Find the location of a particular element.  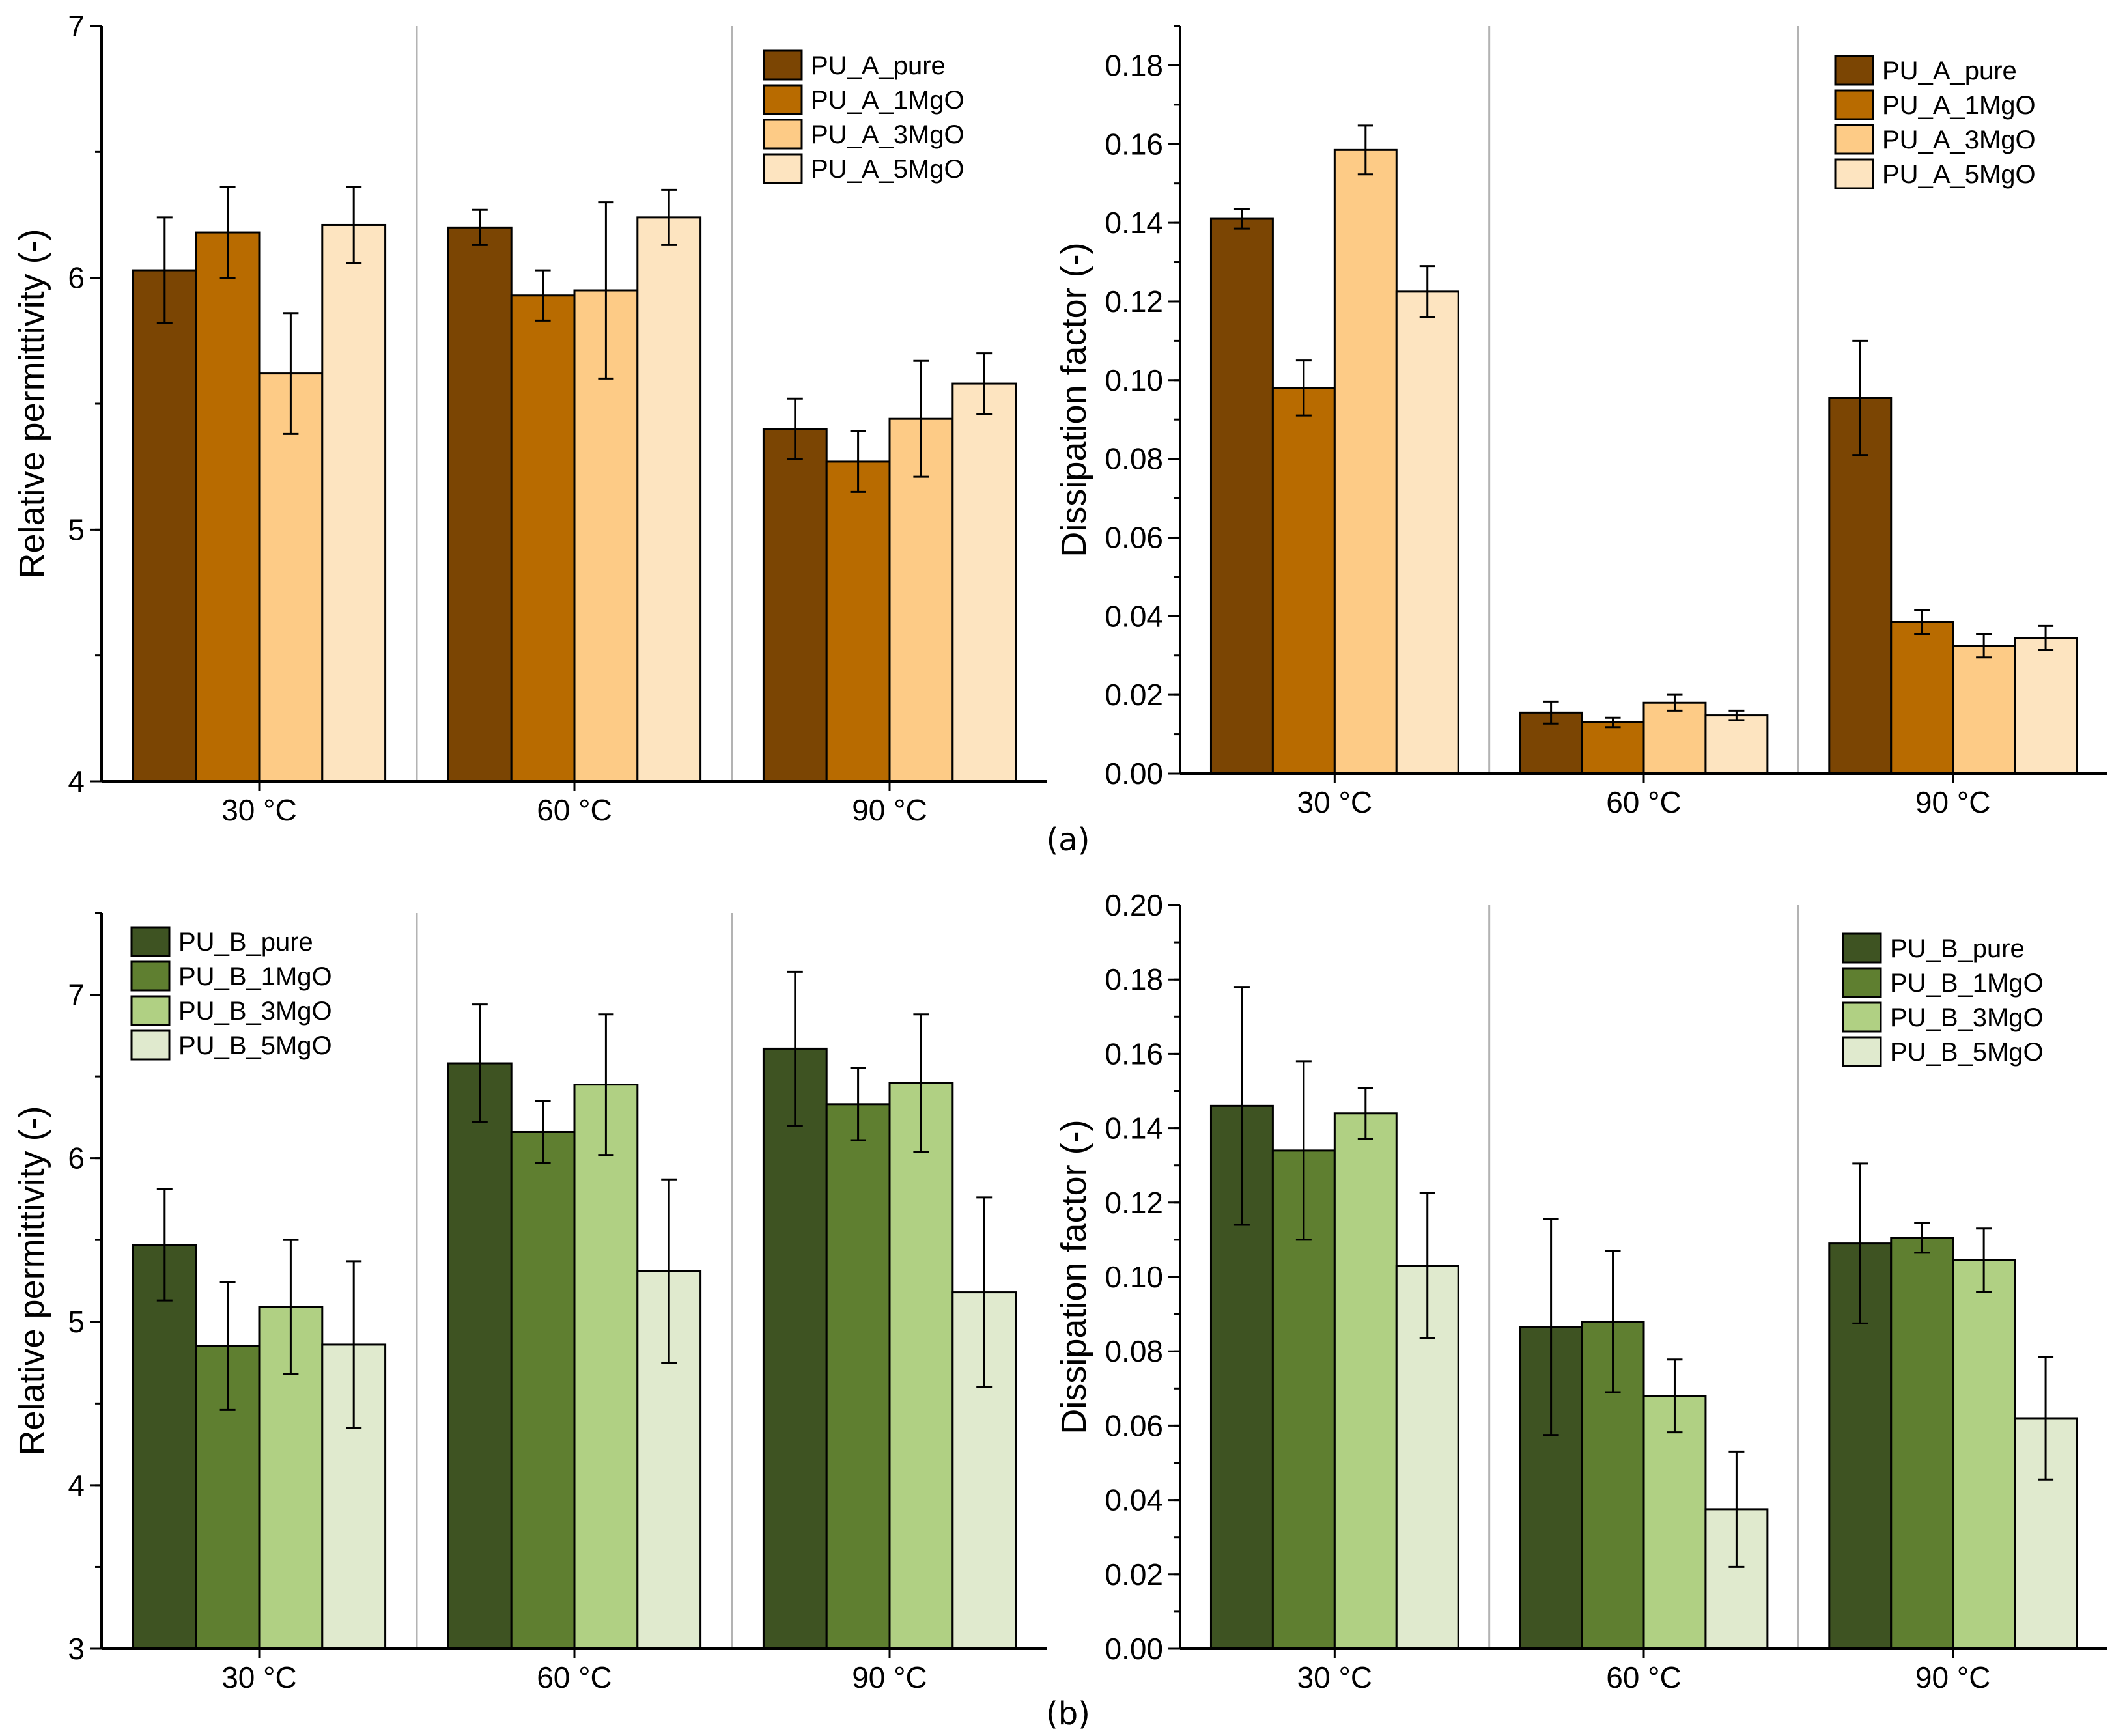

y-tick-label: 0.02 is located at coordinates (1134, 695).